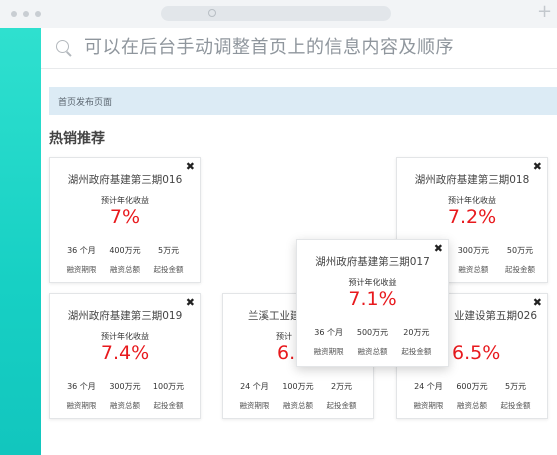 Image resolution: width=557 pixels, height=455 pixels. I want to click on stat-value: 400万元, so click(125, 250).